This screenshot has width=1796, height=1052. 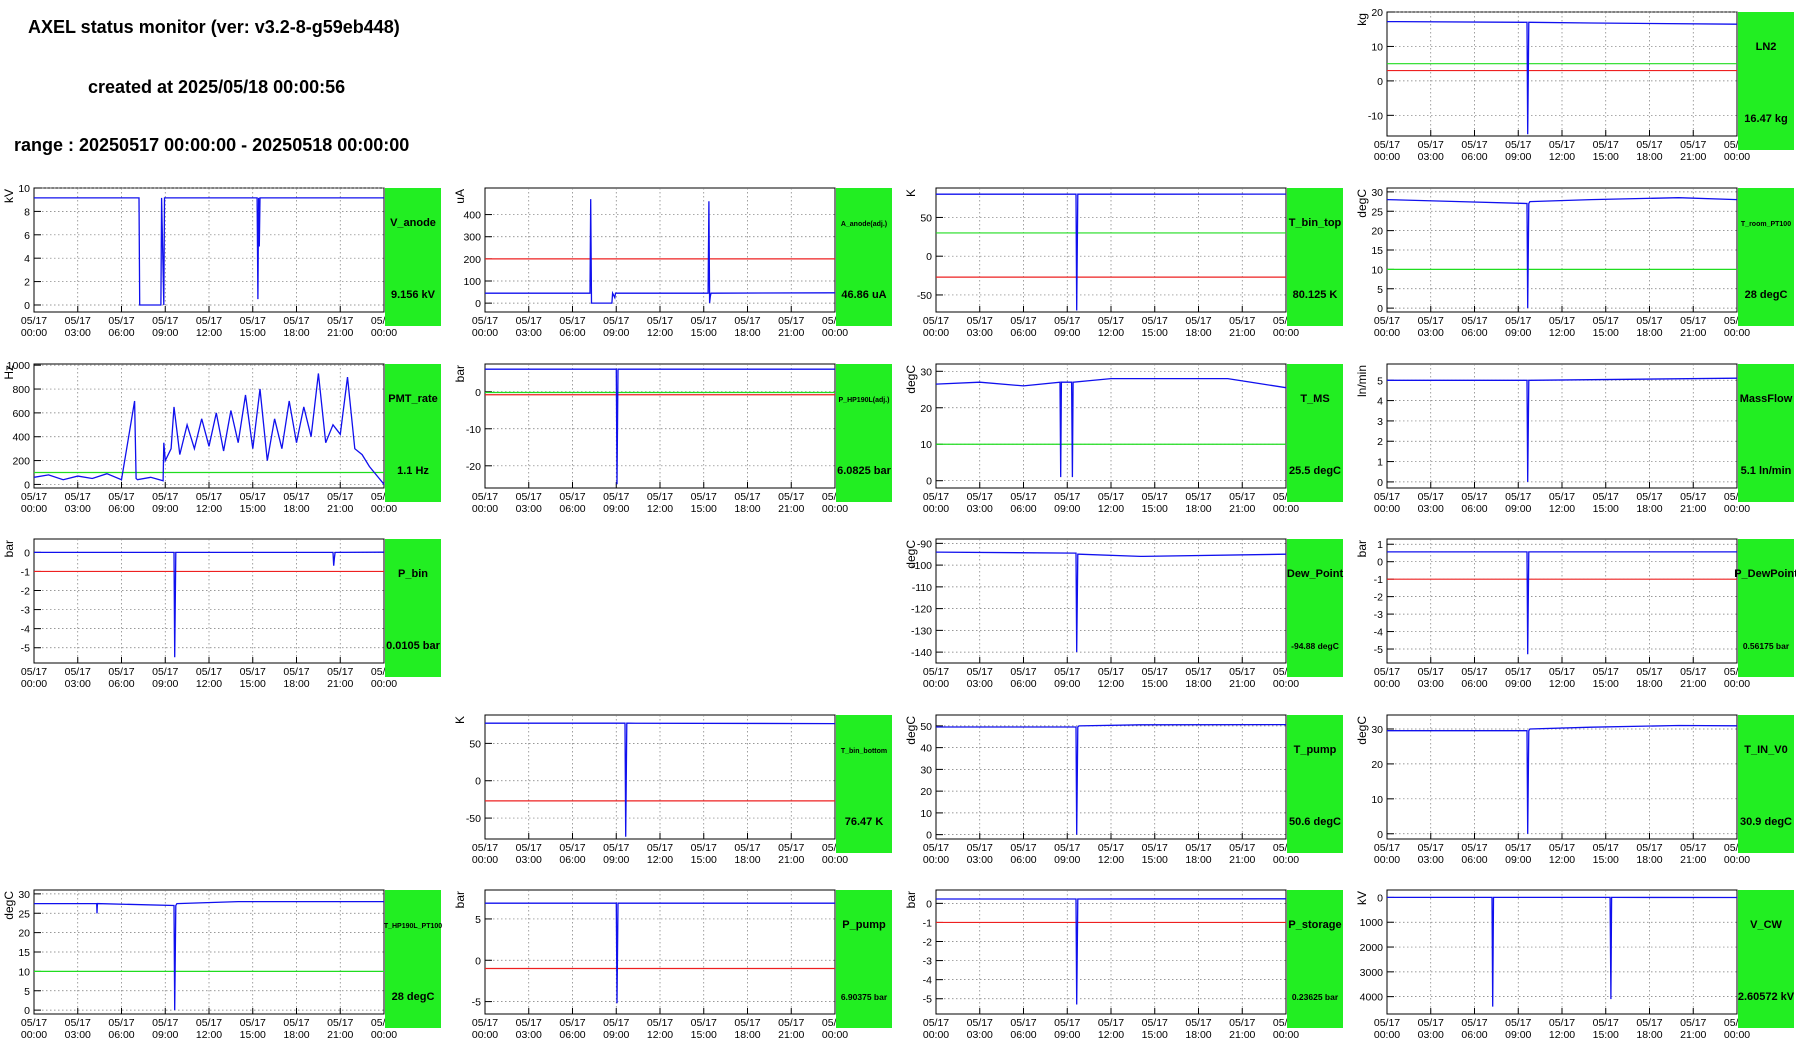 I want to click on status-value: 25.5 degC, so click(x=1315, y=471).